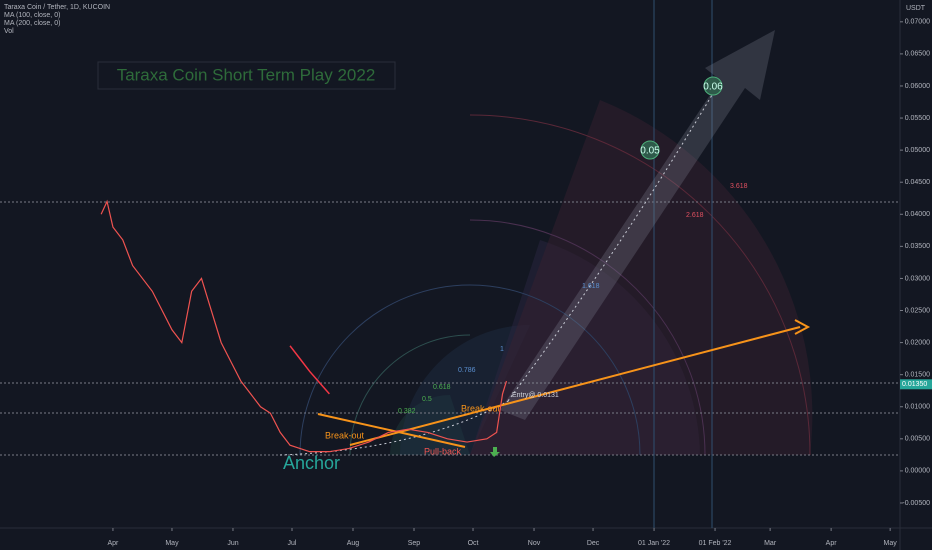 The width and height of the screenshot is (932, 550). Describe the element at coordinates (917, 407) in the screenshot. I see `y-tick-label: 0.01000` at that location.